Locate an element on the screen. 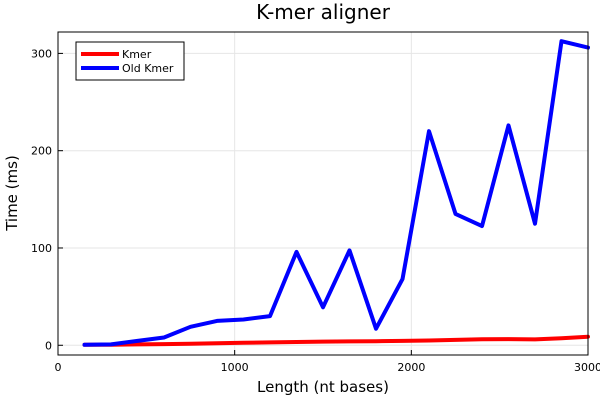 The image size is (600, 400). chart-title: K-mer aligner is located at coordinates (323, 12).